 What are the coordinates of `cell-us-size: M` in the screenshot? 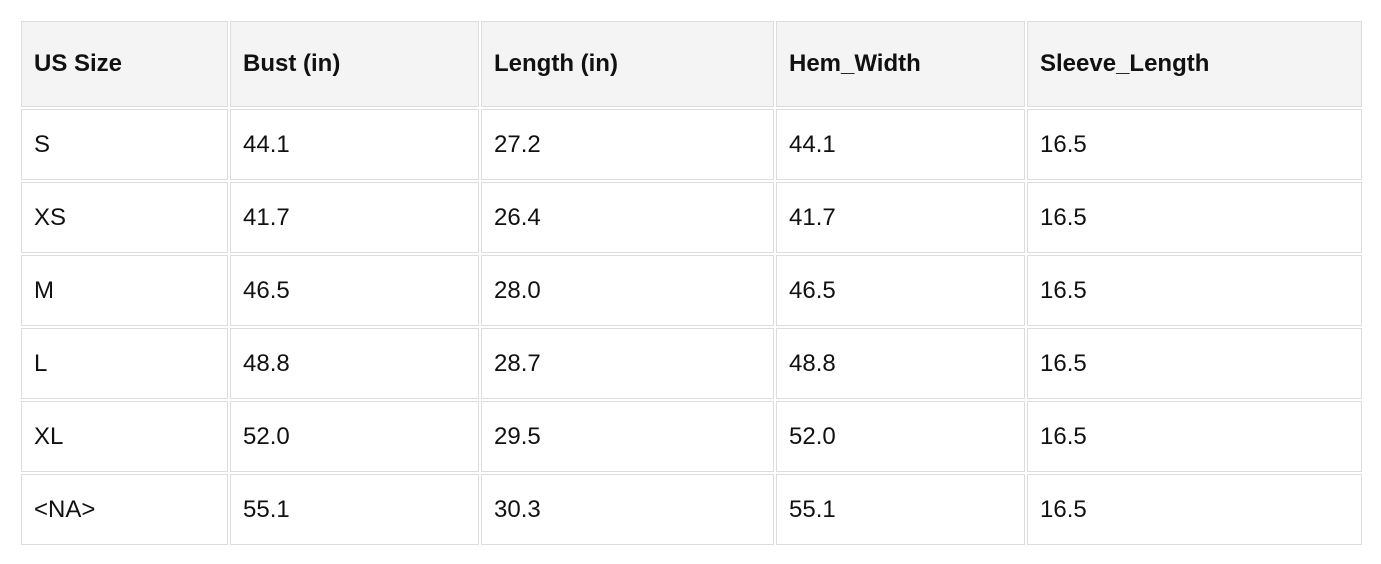 It's located at (124, 290).